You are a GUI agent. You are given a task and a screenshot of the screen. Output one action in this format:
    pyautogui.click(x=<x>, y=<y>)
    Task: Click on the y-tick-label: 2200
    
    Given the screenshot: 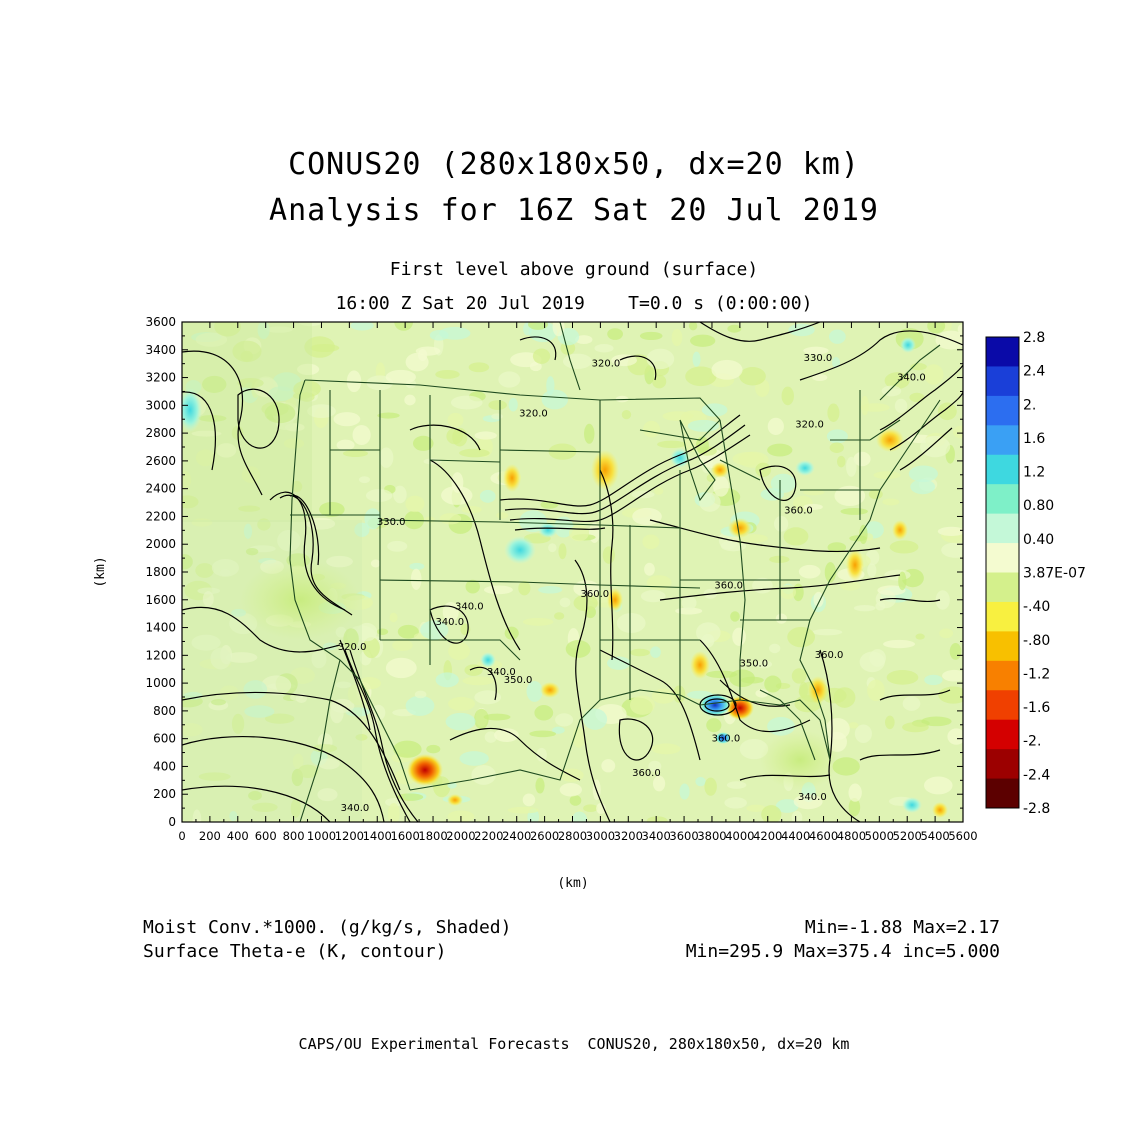 What is the action you would take?
    pyautogui.click(x=160, y=516)
    